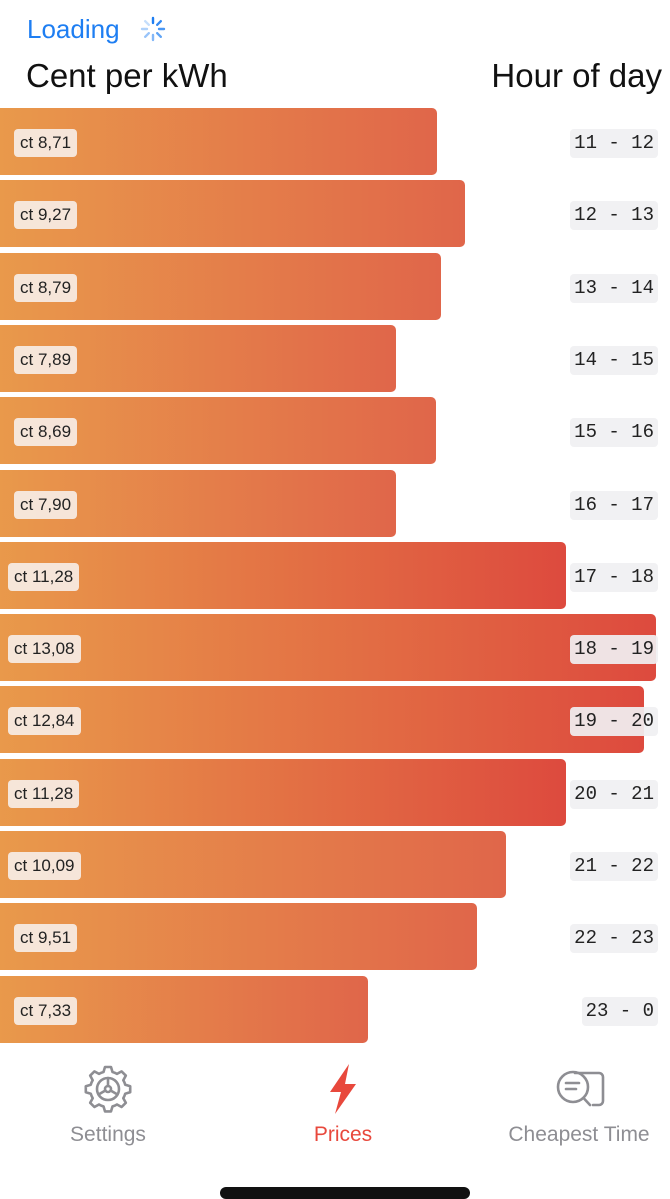  What do you see at coordinates (576, 75) in the screenshot?
I see `column-header-hour: Hour of day` at bounding box center [576, 75].